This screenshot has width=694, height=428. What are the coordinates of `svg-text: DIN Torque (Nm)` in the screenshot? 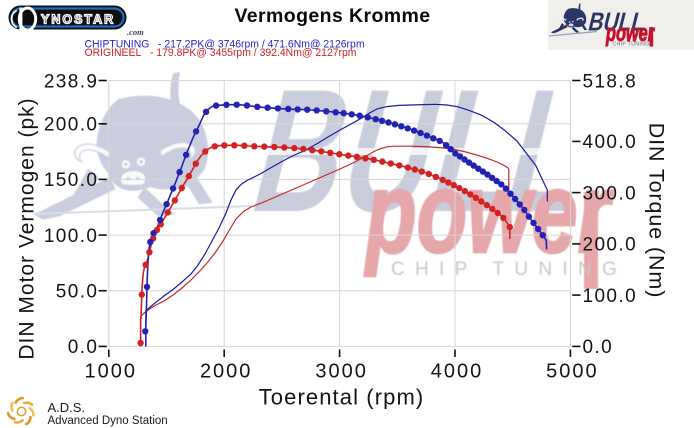 It's located at (657, 211).